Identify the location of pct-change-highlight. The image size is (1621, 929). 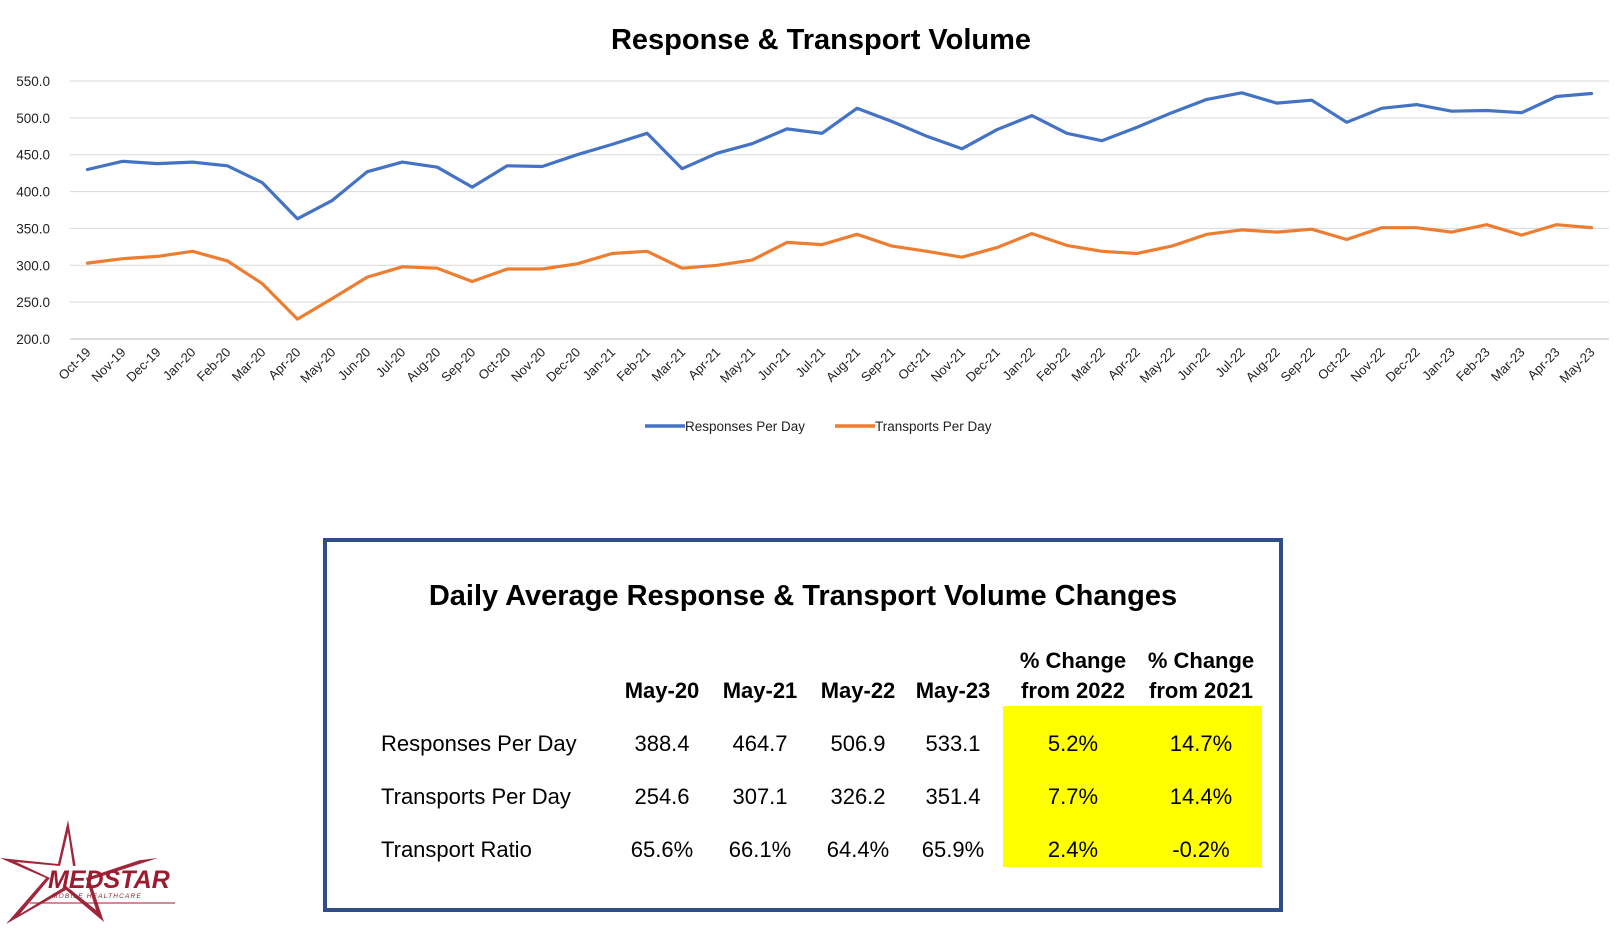
(1132, 786).